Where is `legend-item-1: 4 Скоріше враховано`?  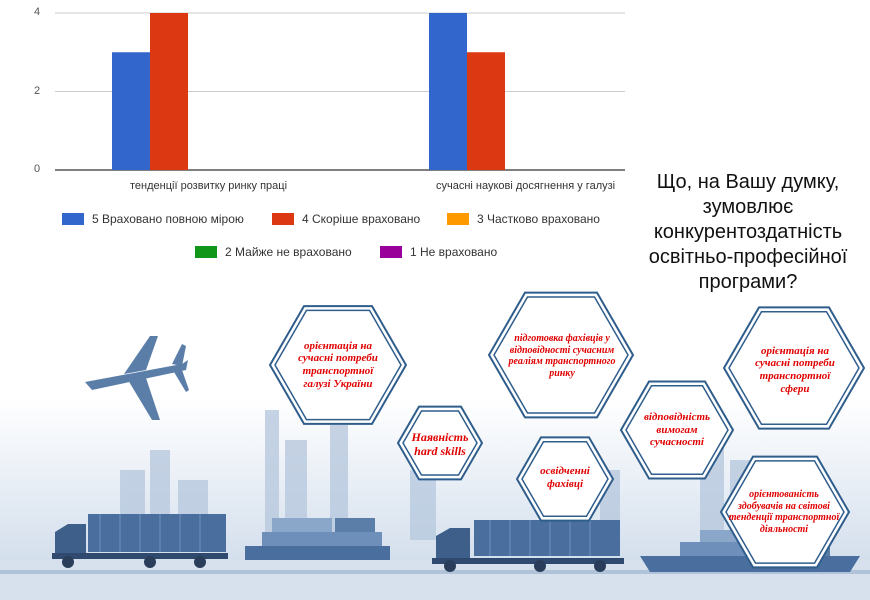 legend-item-1: 4 Скоріше враховано is located at coordinates (346, 219).